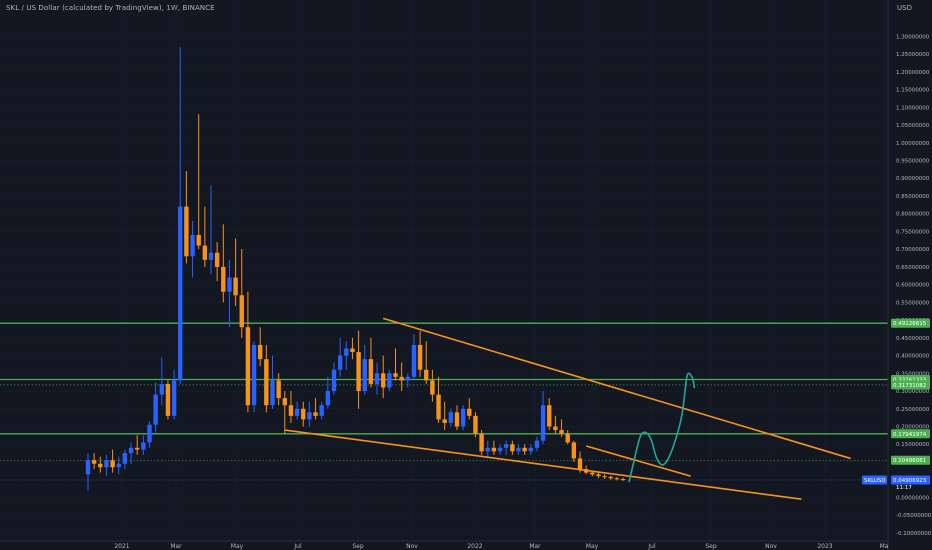 The width and height of the screenshot is (932, 550). I want to click on y-tick-label: 1.20000000, so click(913, 73).